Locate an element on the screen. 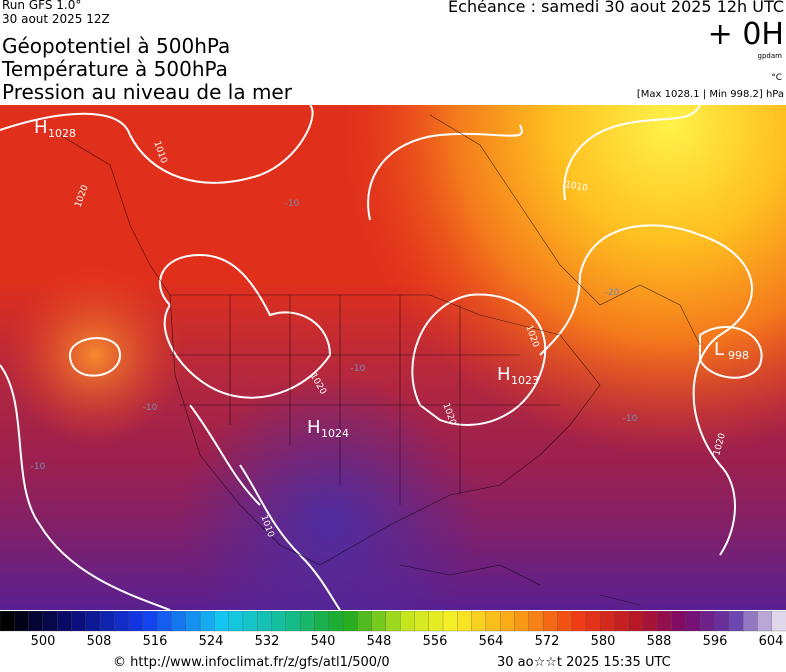 This screenshot has height=672, width=786. colorbar-label: 596 is located at coordinates (715, 641).